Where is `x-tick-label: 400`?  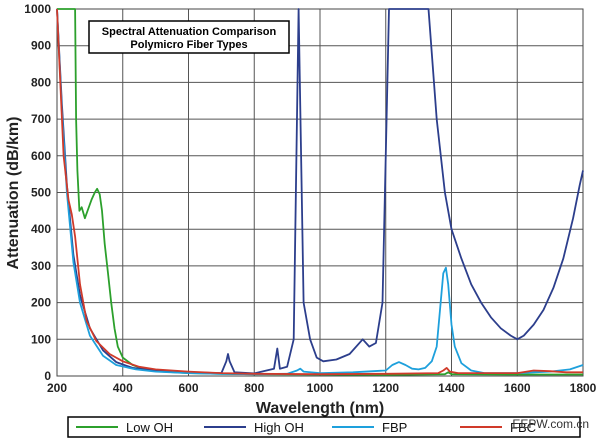
x-tick-label: 400 is located at coordinates (123, 388).